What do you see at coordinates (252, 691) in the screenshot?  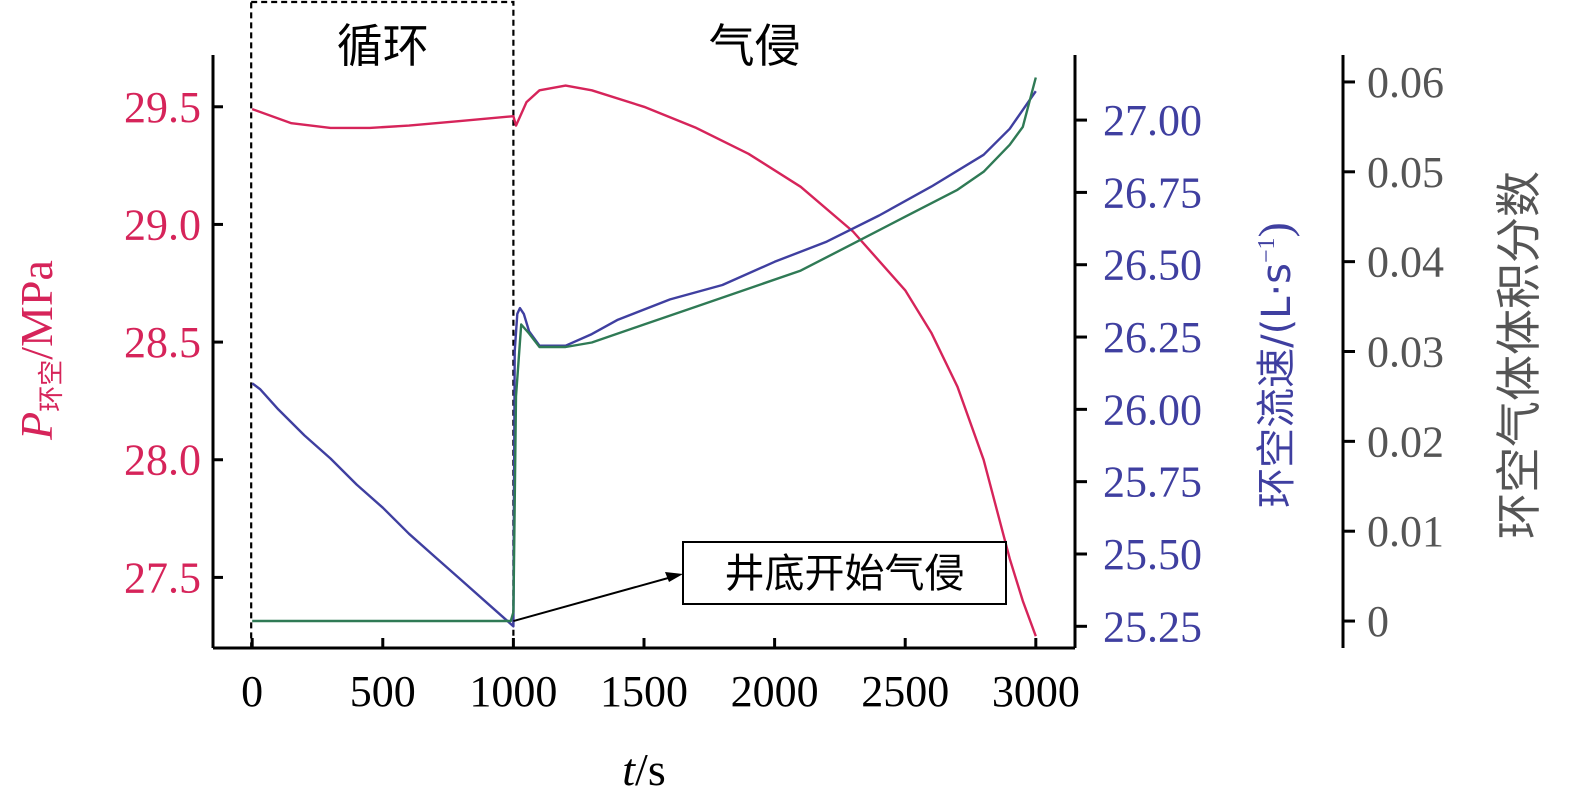 I see `x-tick-label: 0` at bounding box center [252, 691].